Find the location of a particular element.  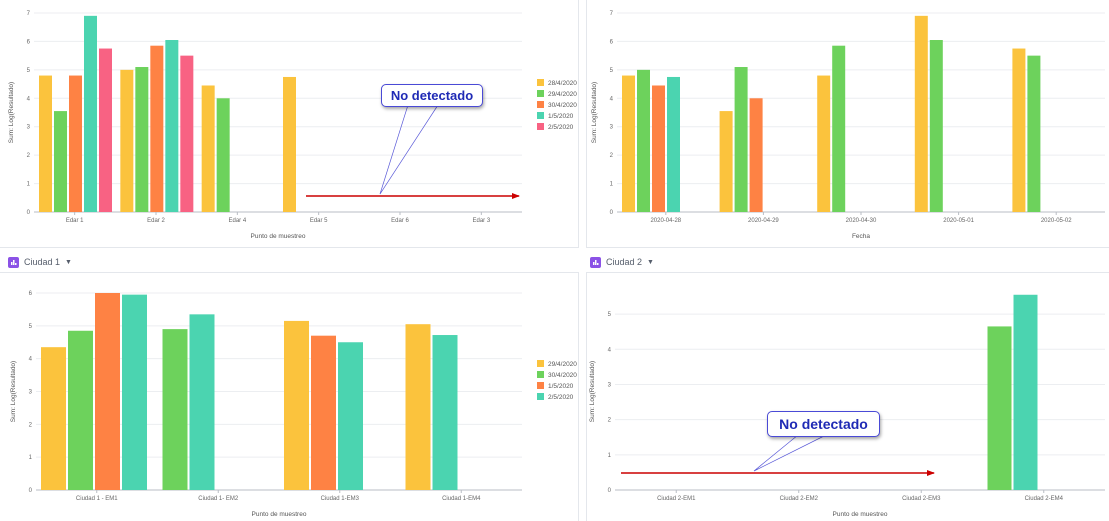

panel-tab-ciudad-1: Ciudad 1 ▼ is located at coordinates (40, 262).